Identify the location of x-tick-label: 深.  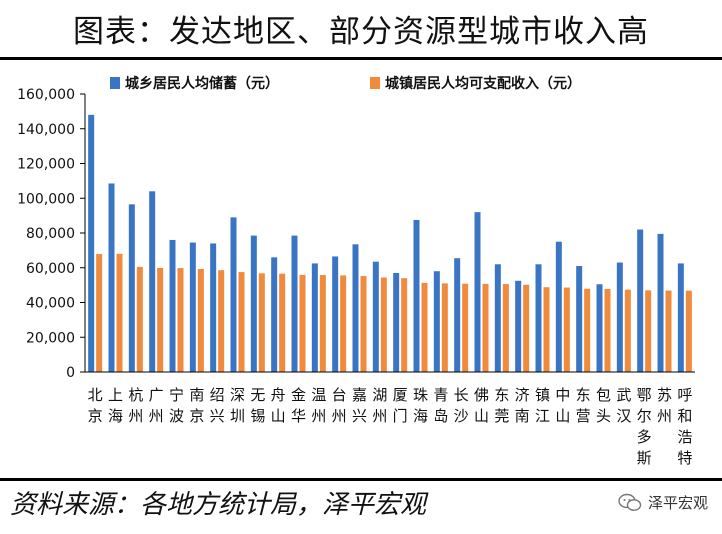
(237, 395).